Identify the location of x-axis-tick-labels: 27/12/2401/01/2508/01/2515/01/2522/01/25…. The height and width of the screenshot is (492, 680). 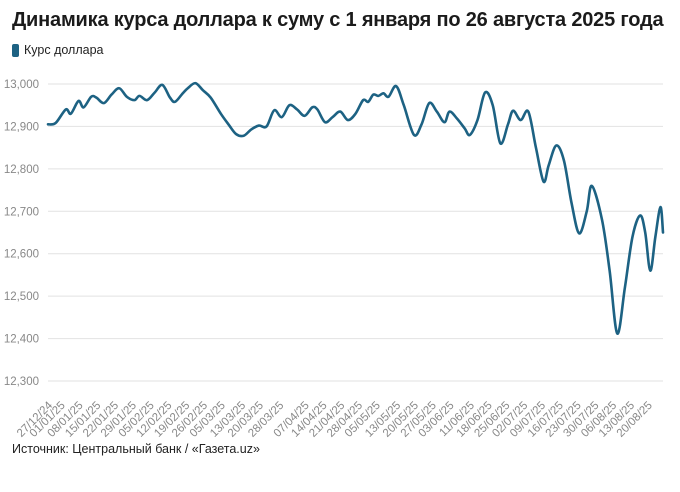
(335, 419).